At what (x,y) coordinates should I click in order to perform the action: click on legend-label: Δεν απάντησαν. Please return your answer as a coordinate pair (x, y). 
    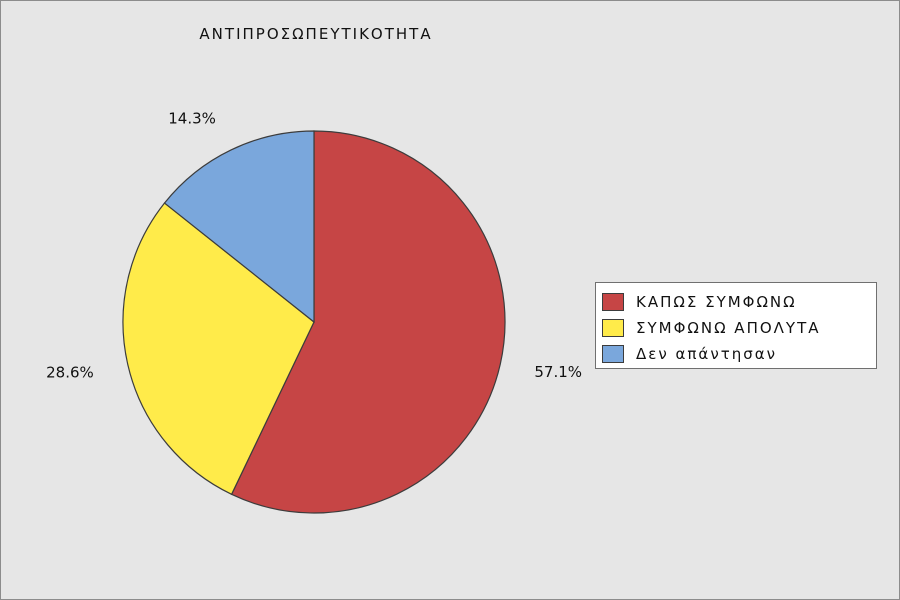
    Looking at the image, I should click on (707, 354).